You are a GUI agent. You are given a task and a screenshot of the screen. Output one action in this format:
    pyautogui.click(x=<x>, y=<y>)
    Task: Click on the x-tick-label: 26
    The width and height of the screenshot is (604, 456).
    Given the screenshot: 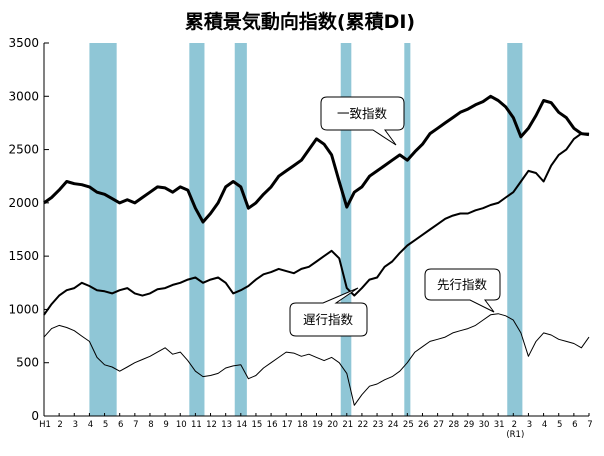 What is the action you would take?
    pyautogui.click(x=423, y=425)
    